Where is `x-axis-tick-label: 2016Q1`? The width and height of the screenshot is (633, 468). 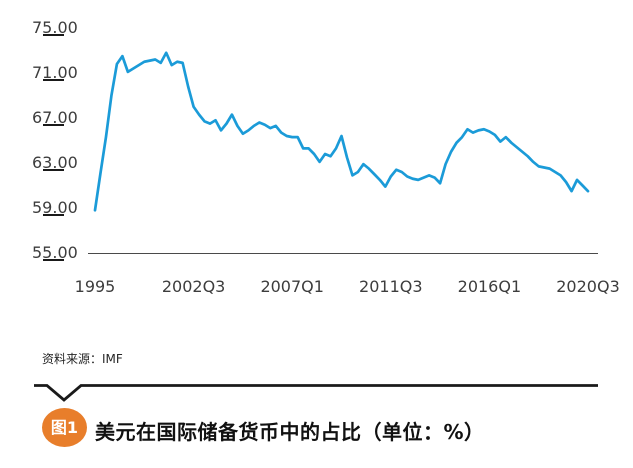
x-axis-tick-label: 2016Q1 is located at coordinates (489, 286).